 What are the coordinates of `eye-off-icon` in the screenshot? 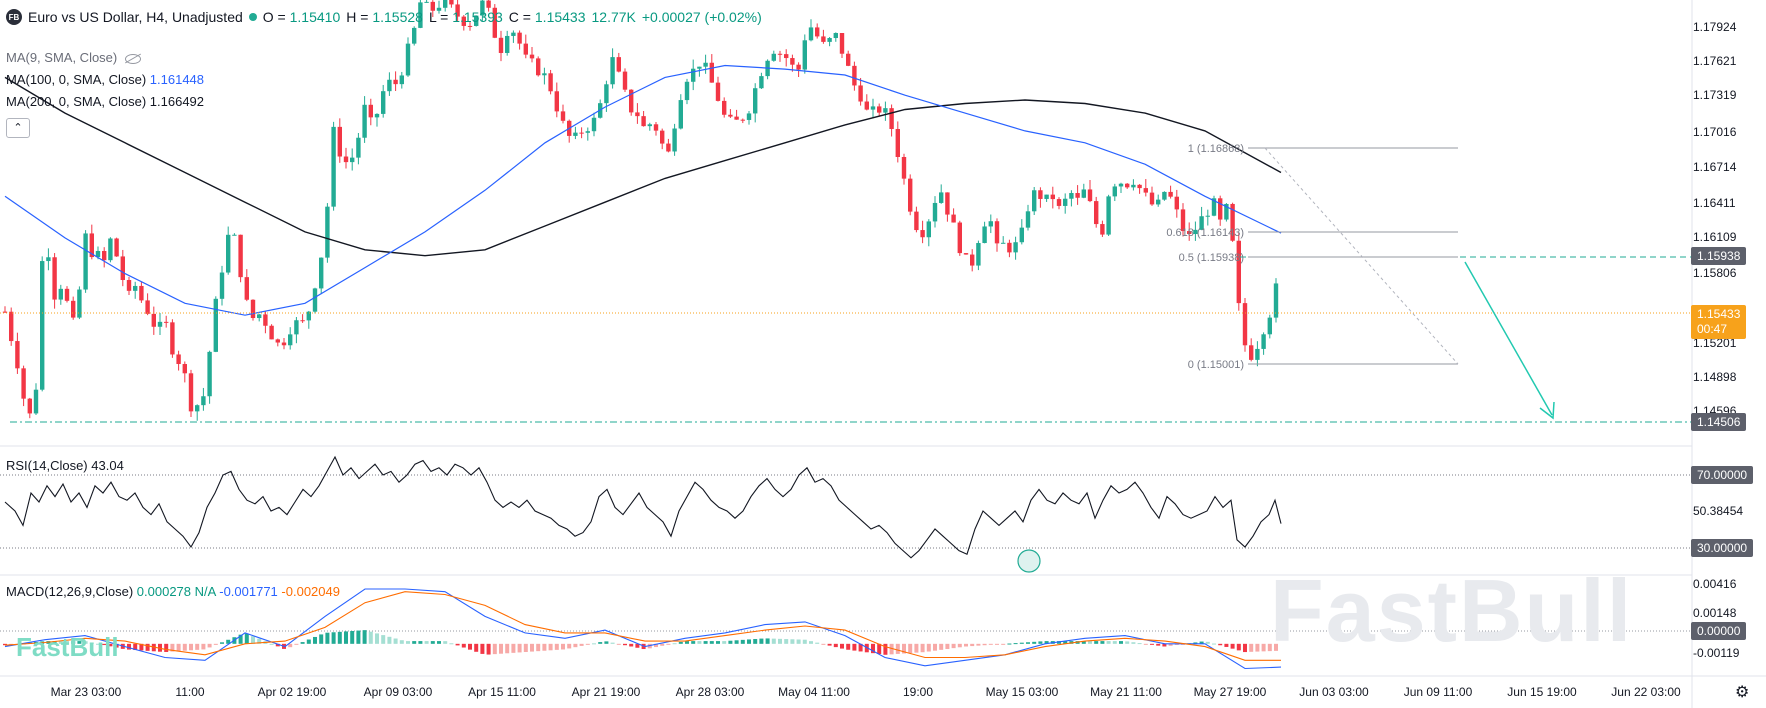 It's located at (133, 58).